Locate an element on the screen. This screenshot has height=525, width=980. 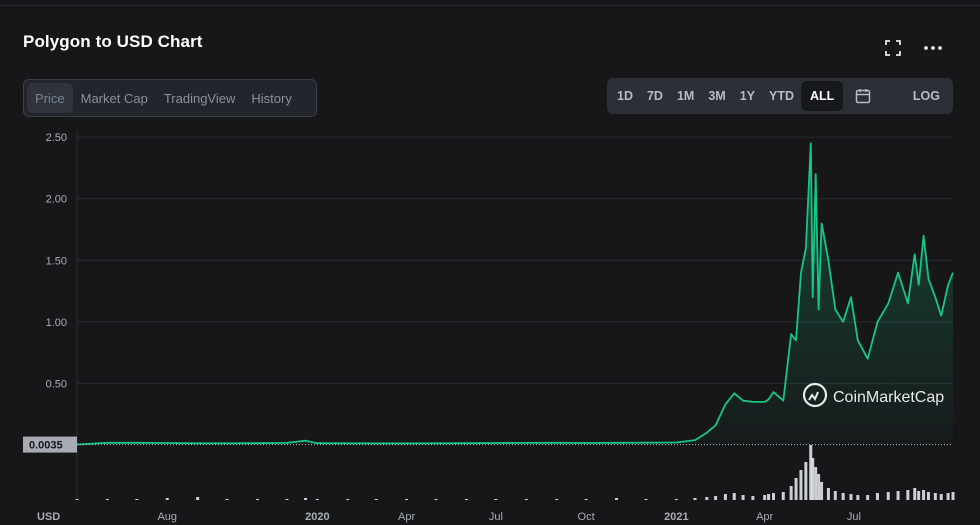
fullscreen-icon is located at coordinates (893, 48).